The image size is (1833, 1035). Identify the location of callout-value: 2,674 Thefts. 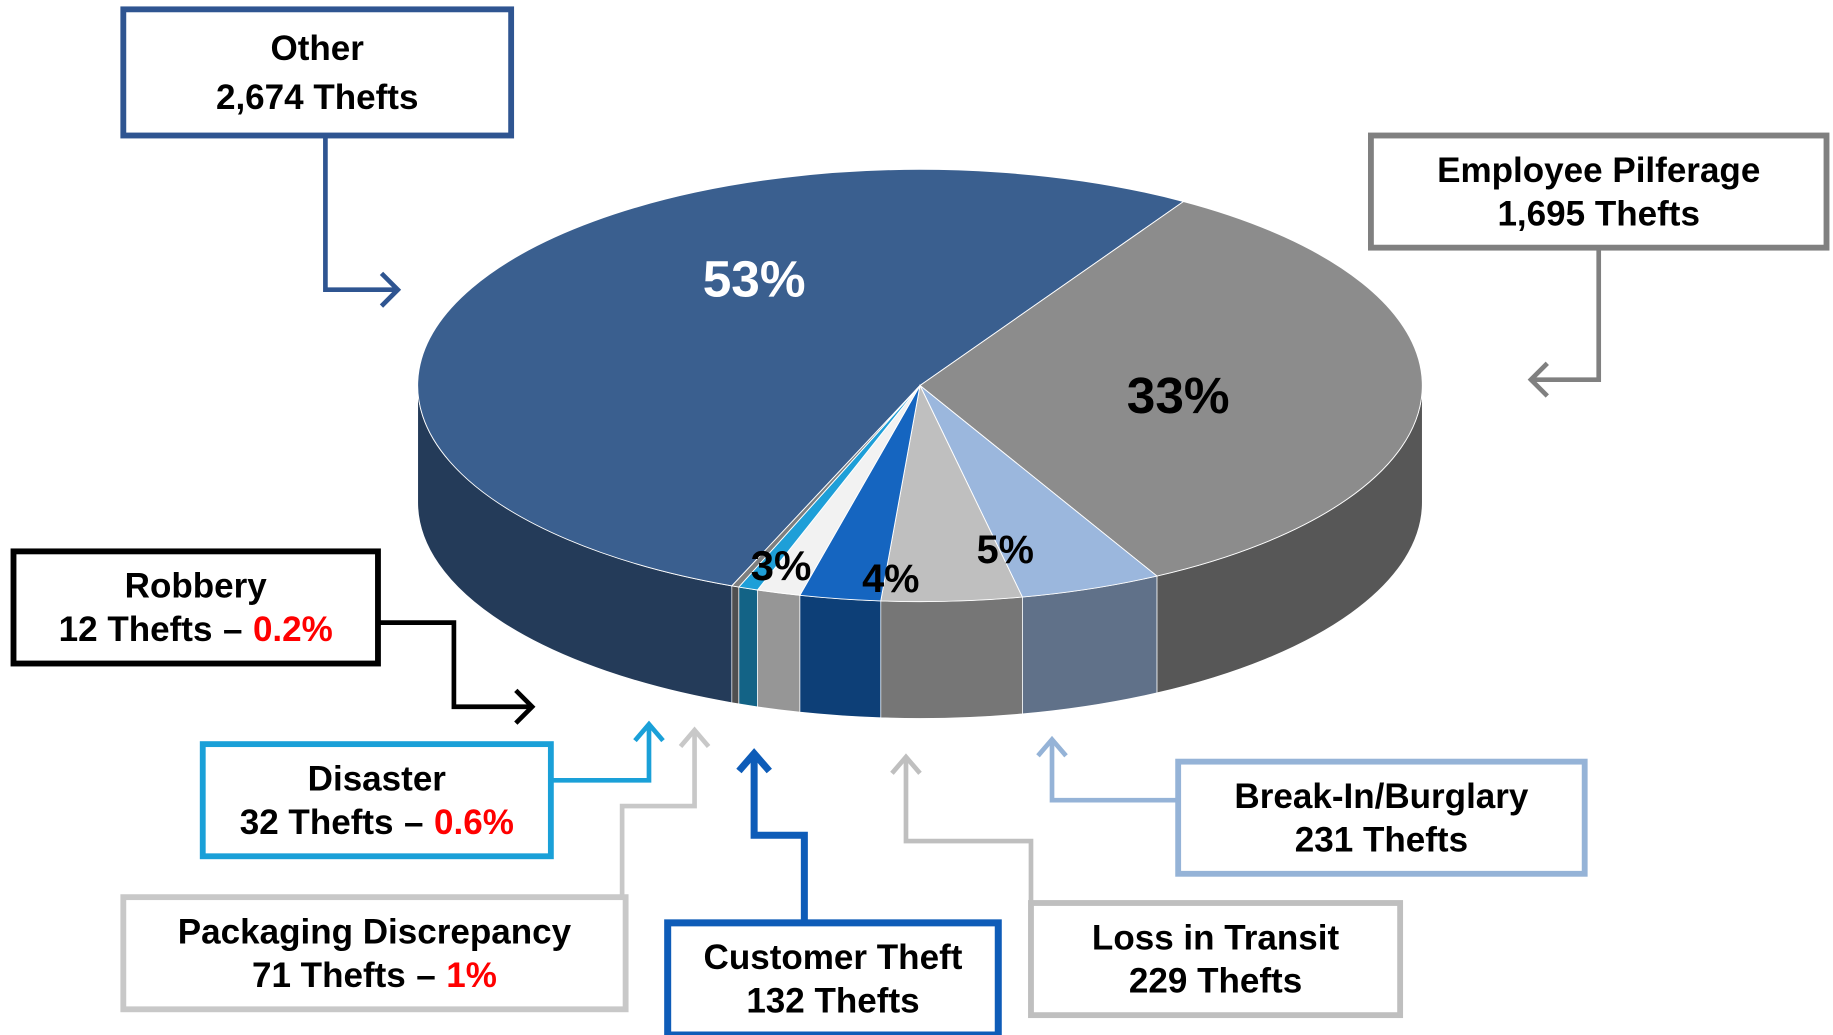
(317, 97).